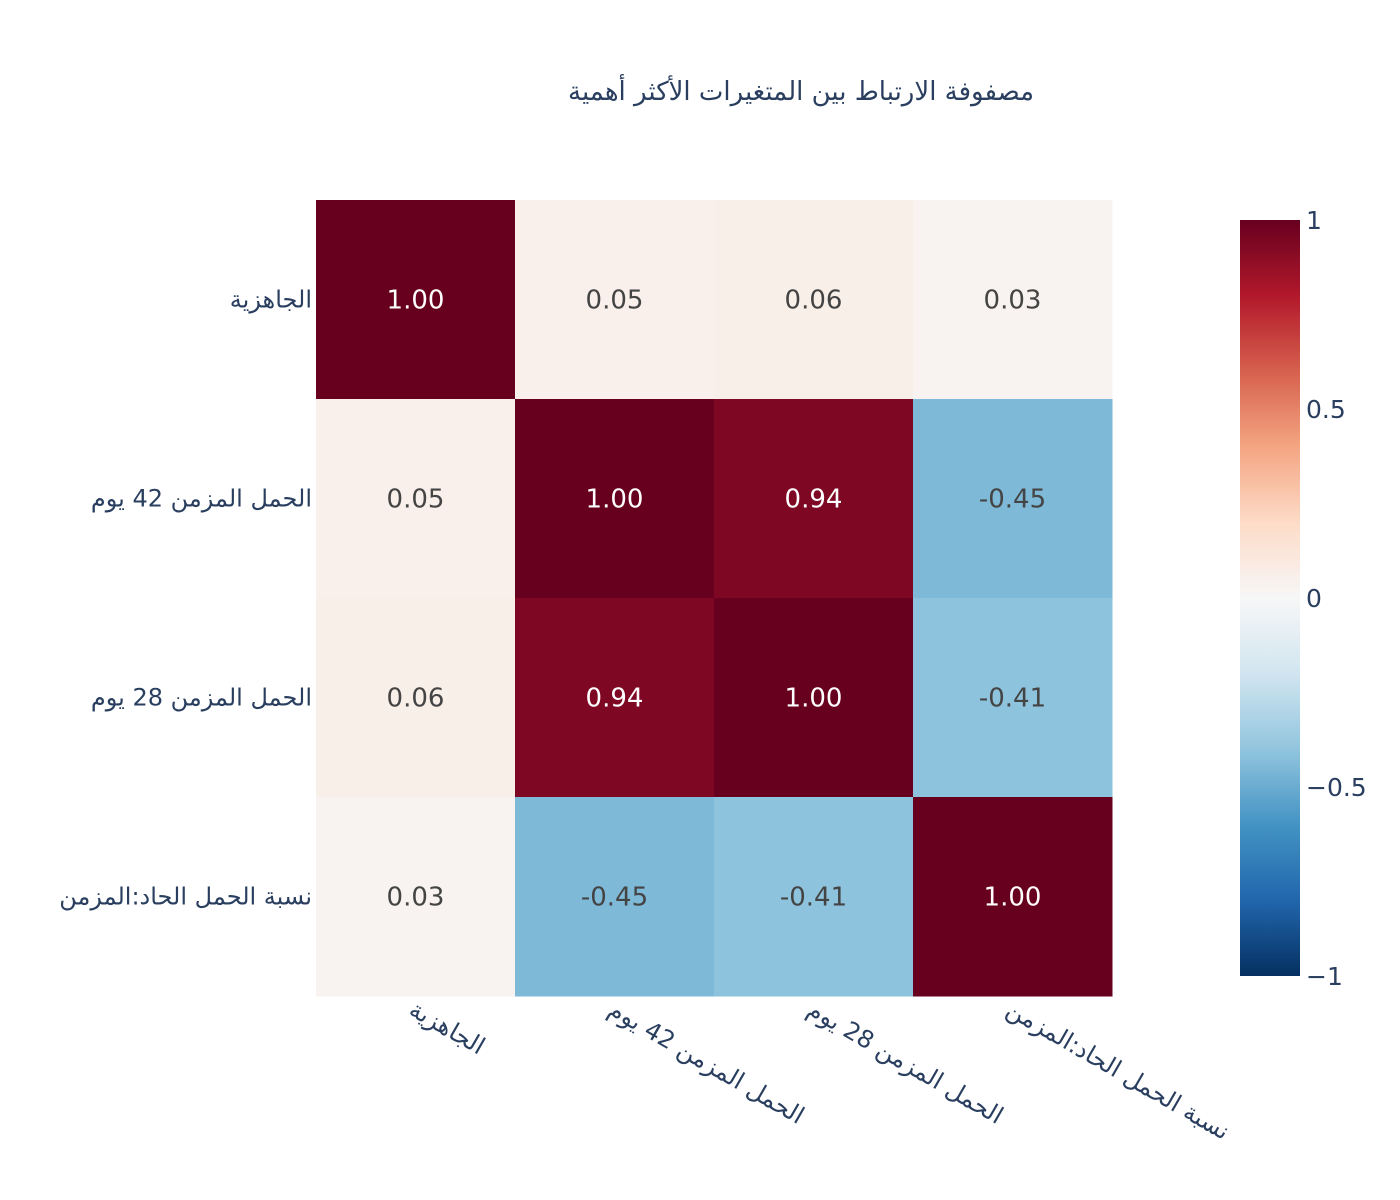  What do you see at coordinates (201, 499) in the screenshot?
I see `y-tick-label: الحمل المزمن 42 يوم` at bounding box center [201, 499].